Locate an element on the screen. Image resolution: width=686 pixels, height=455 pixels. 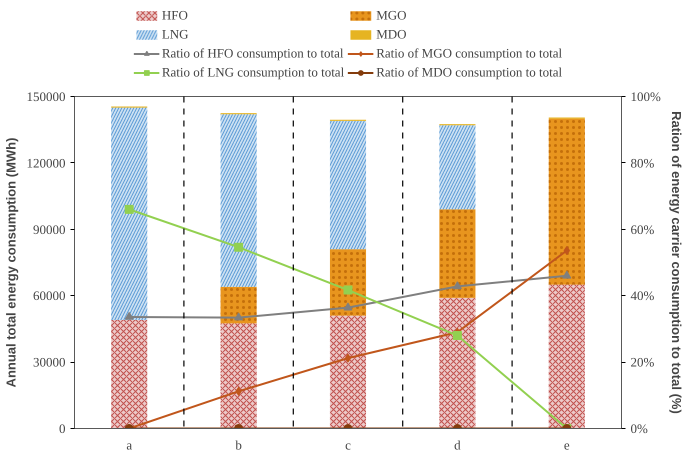
y-tick-label: 120000 is located at coordinates (46, 162).